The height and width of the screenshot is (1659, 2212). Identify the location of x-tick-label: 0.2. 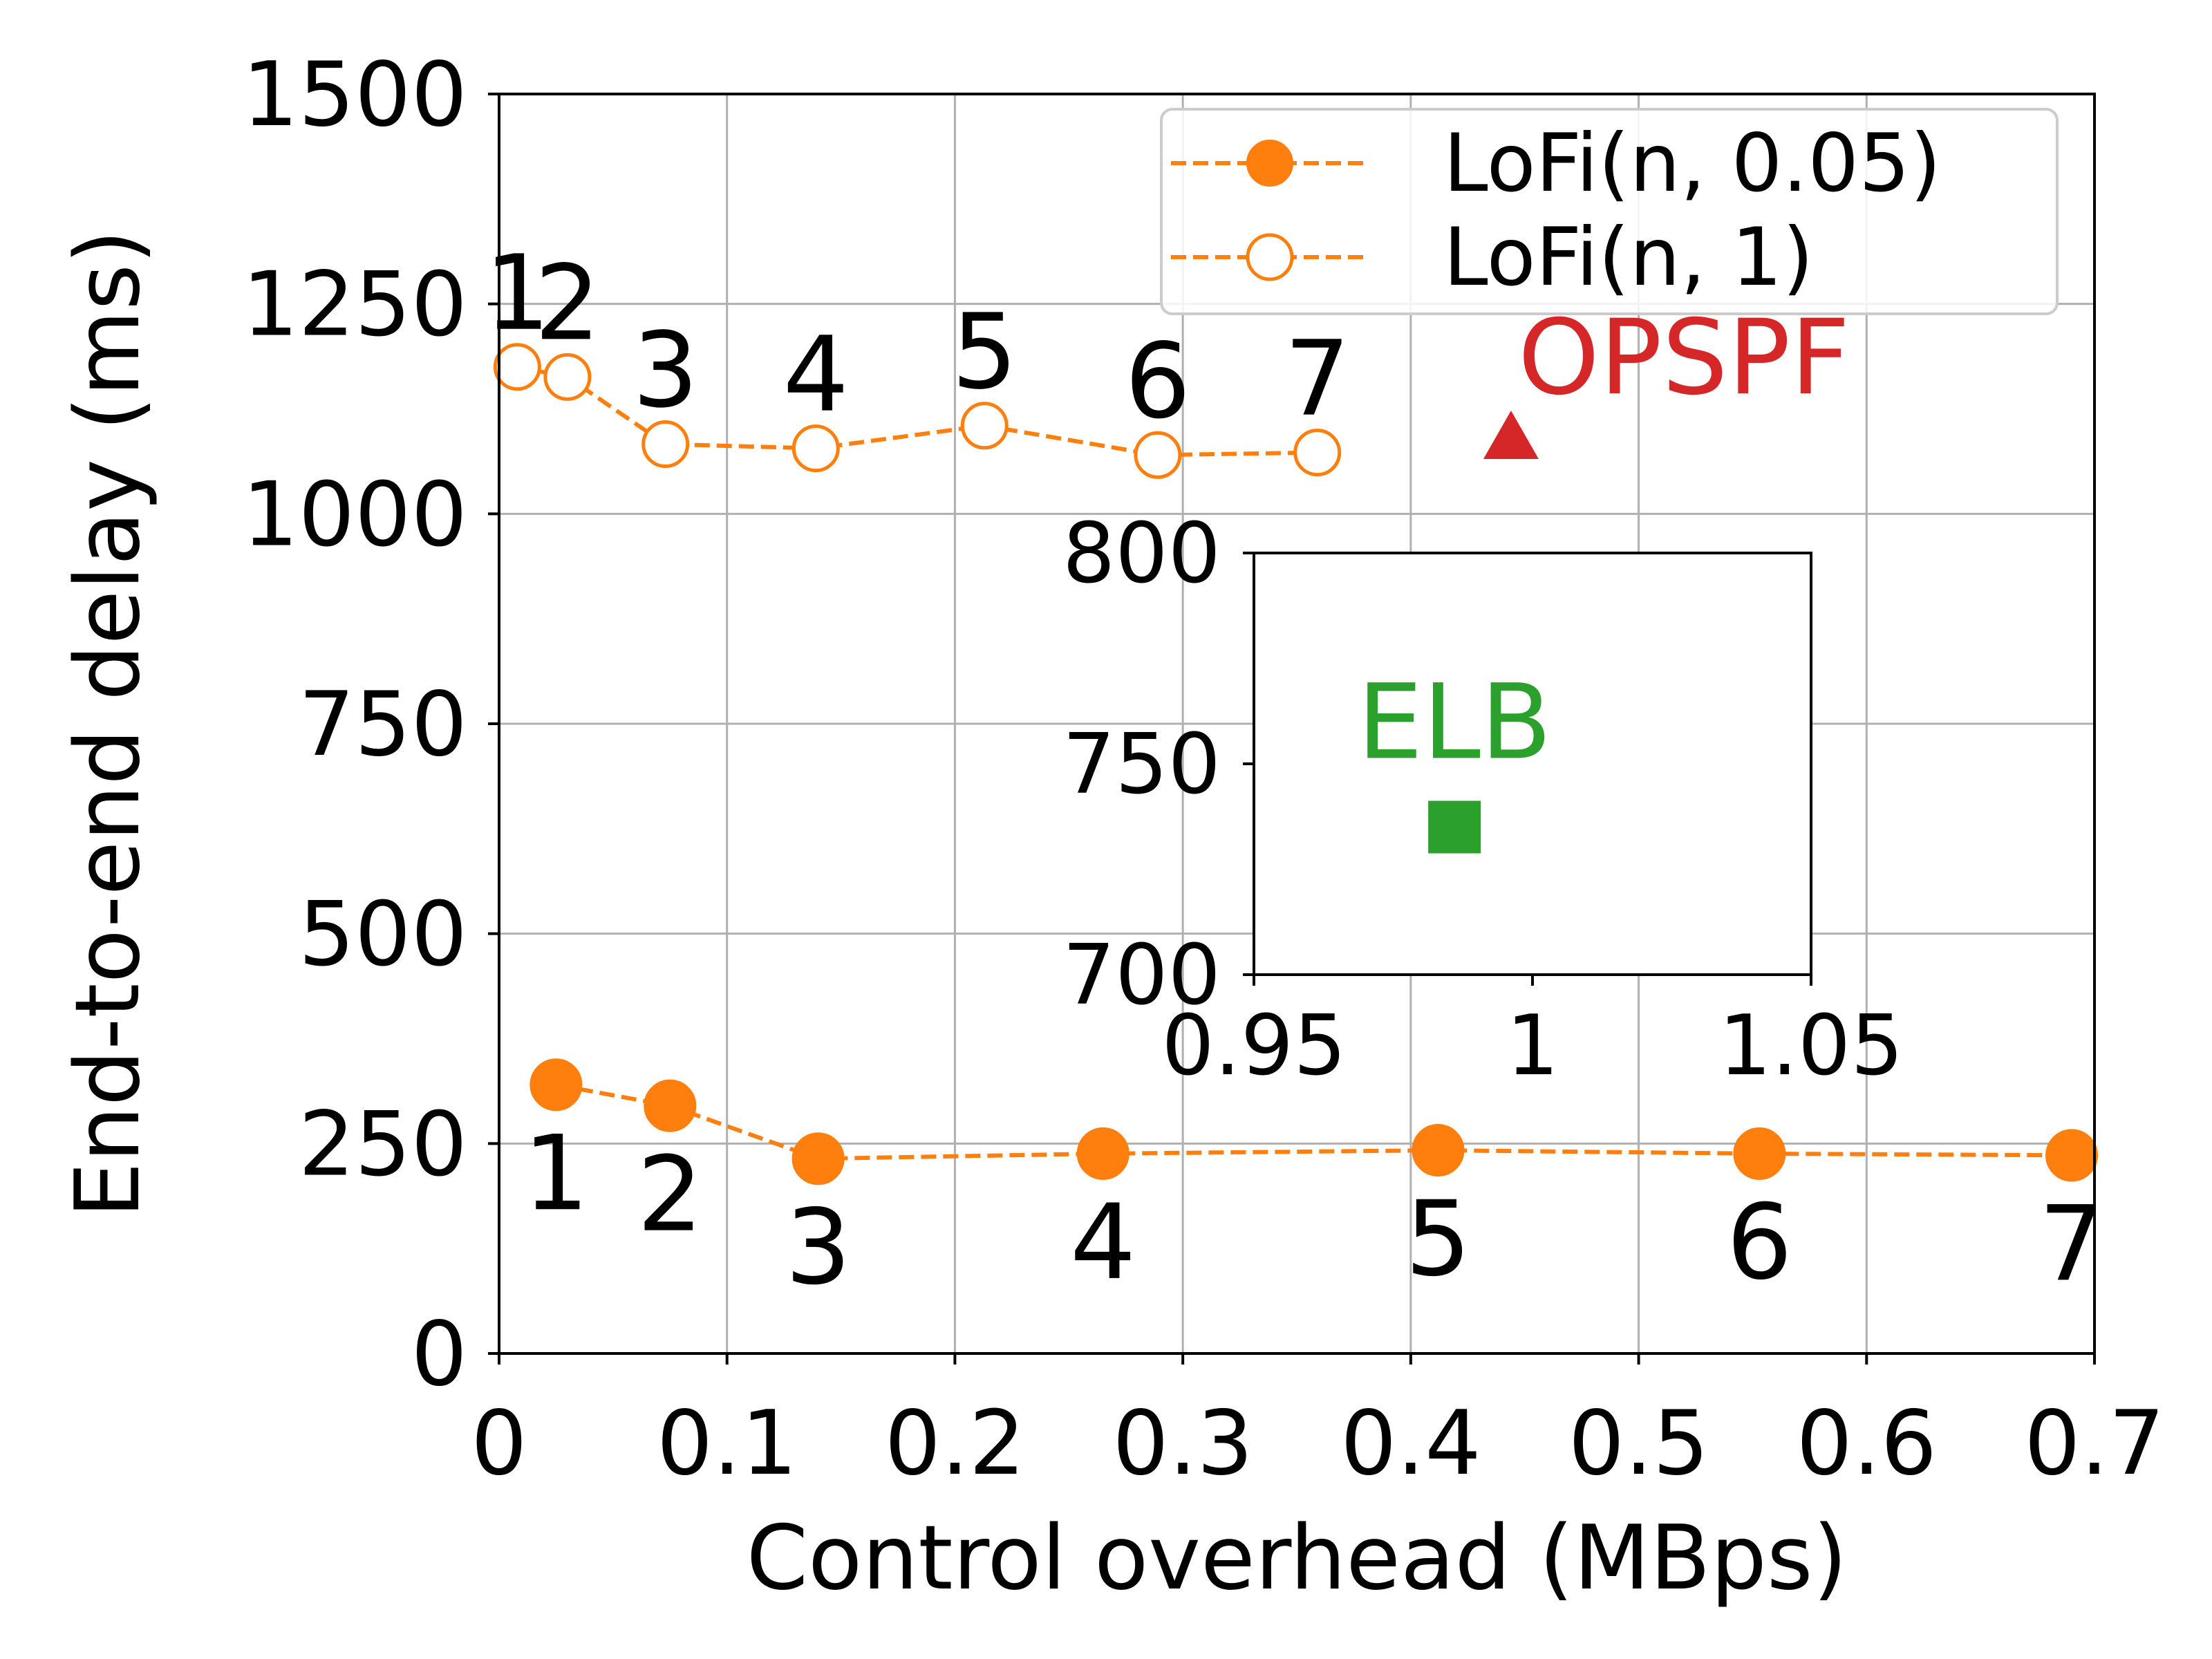
(955, 1443).